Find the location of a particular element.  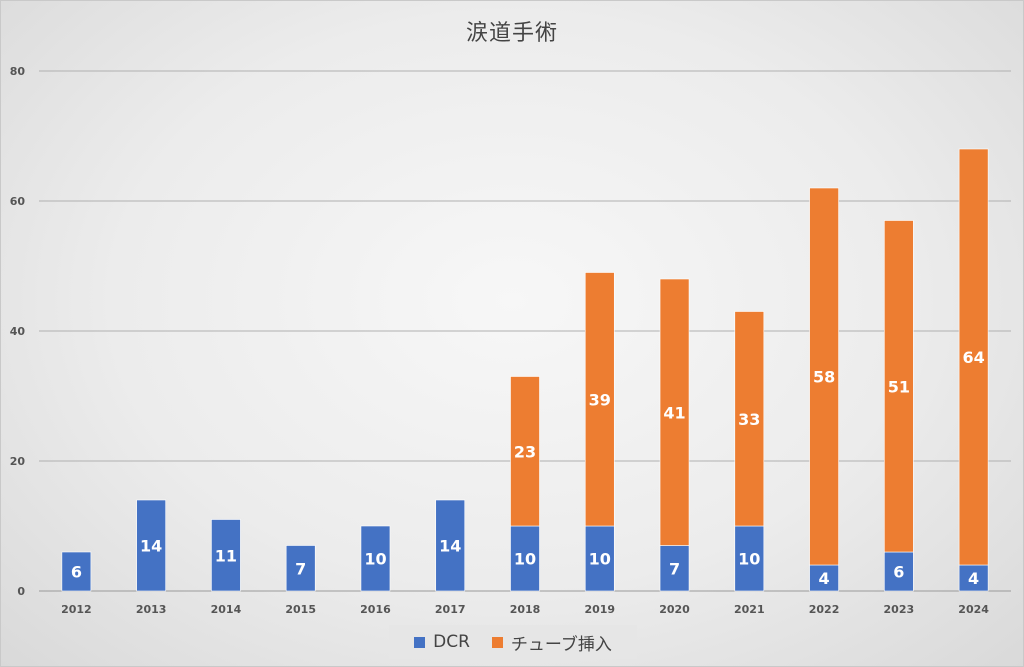

bar-dcr-2015 is located at coordinates (300, 568).